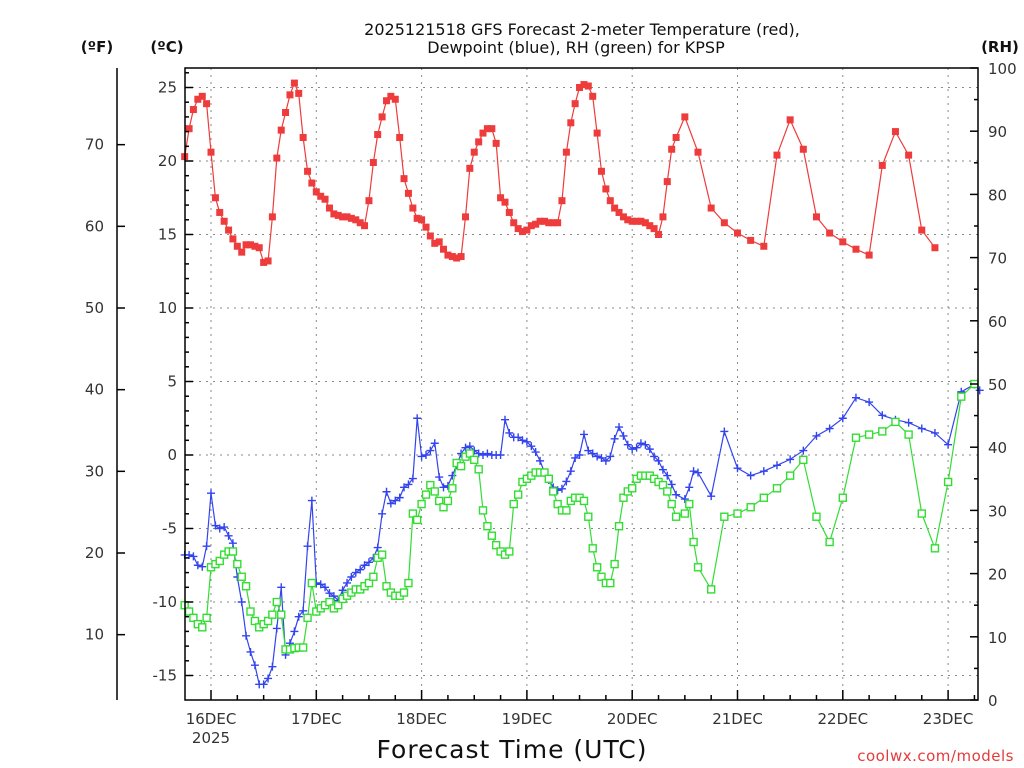 Image resolution: width=1024 pixels, height=768 pixels. What do you see at coordinates (94, 553) in the screenshot?
I see `fahrenheit-tick-label: 20` at bounding box center [94, 553].